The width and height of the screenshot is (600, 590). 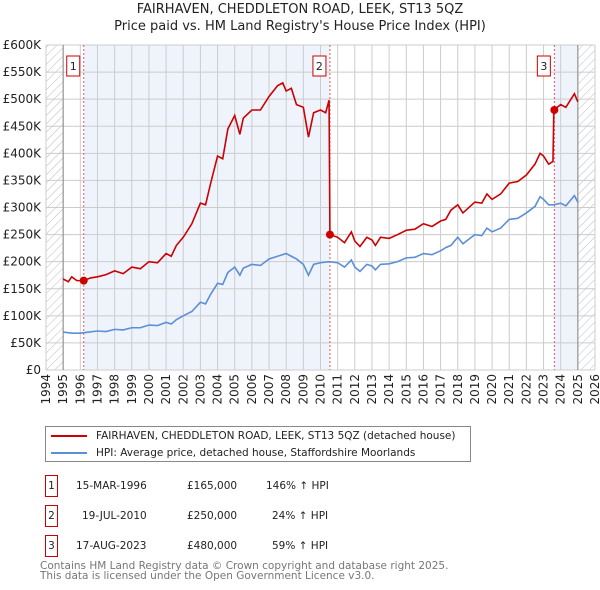 I want to click on sale-row: 2 19-JUL-2010 £250,000 24% ↑ HPI, so click(x=245, y=516).